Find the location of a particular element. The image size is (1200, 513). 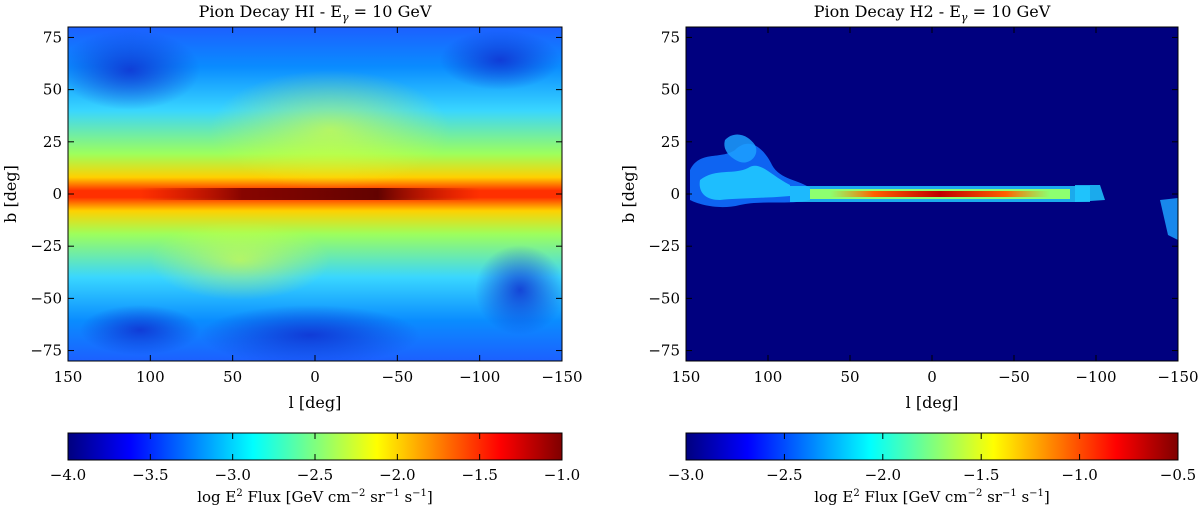

panel-hi-cbtick-label: −4.0 is located at coordinates (68, 475).